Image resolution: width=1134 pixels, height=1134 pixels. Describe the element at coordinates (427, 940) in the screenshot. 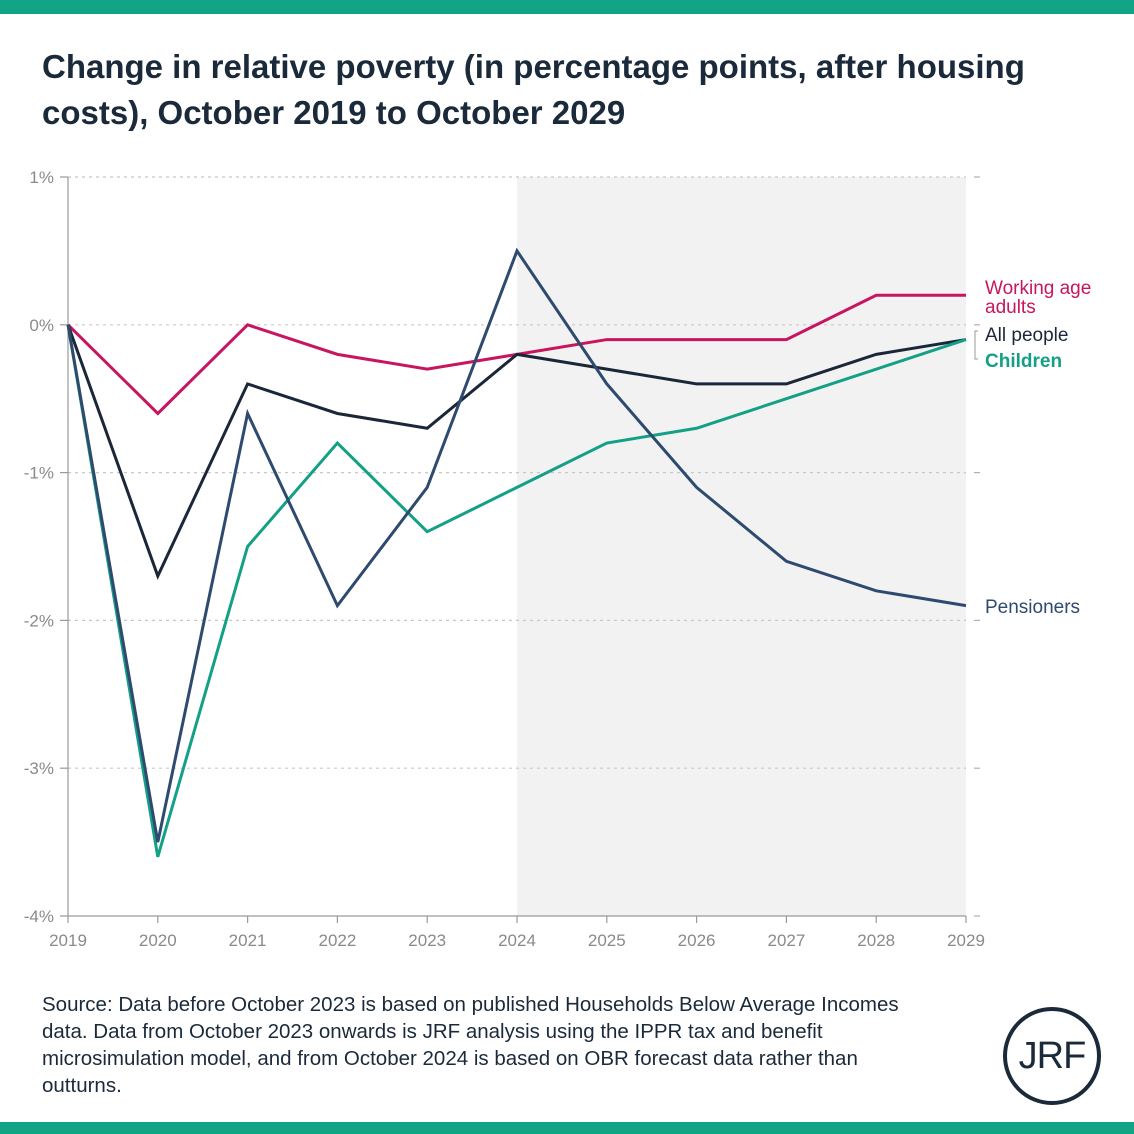

I see `x-tick-label: 2023` at that location.